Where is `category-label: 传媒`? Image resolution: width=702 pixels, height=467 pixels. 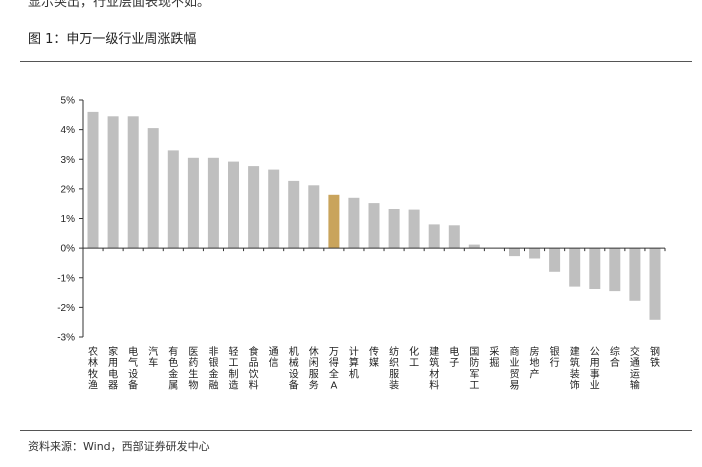
category-label: 传媒 is located at coordinates (374, 357).